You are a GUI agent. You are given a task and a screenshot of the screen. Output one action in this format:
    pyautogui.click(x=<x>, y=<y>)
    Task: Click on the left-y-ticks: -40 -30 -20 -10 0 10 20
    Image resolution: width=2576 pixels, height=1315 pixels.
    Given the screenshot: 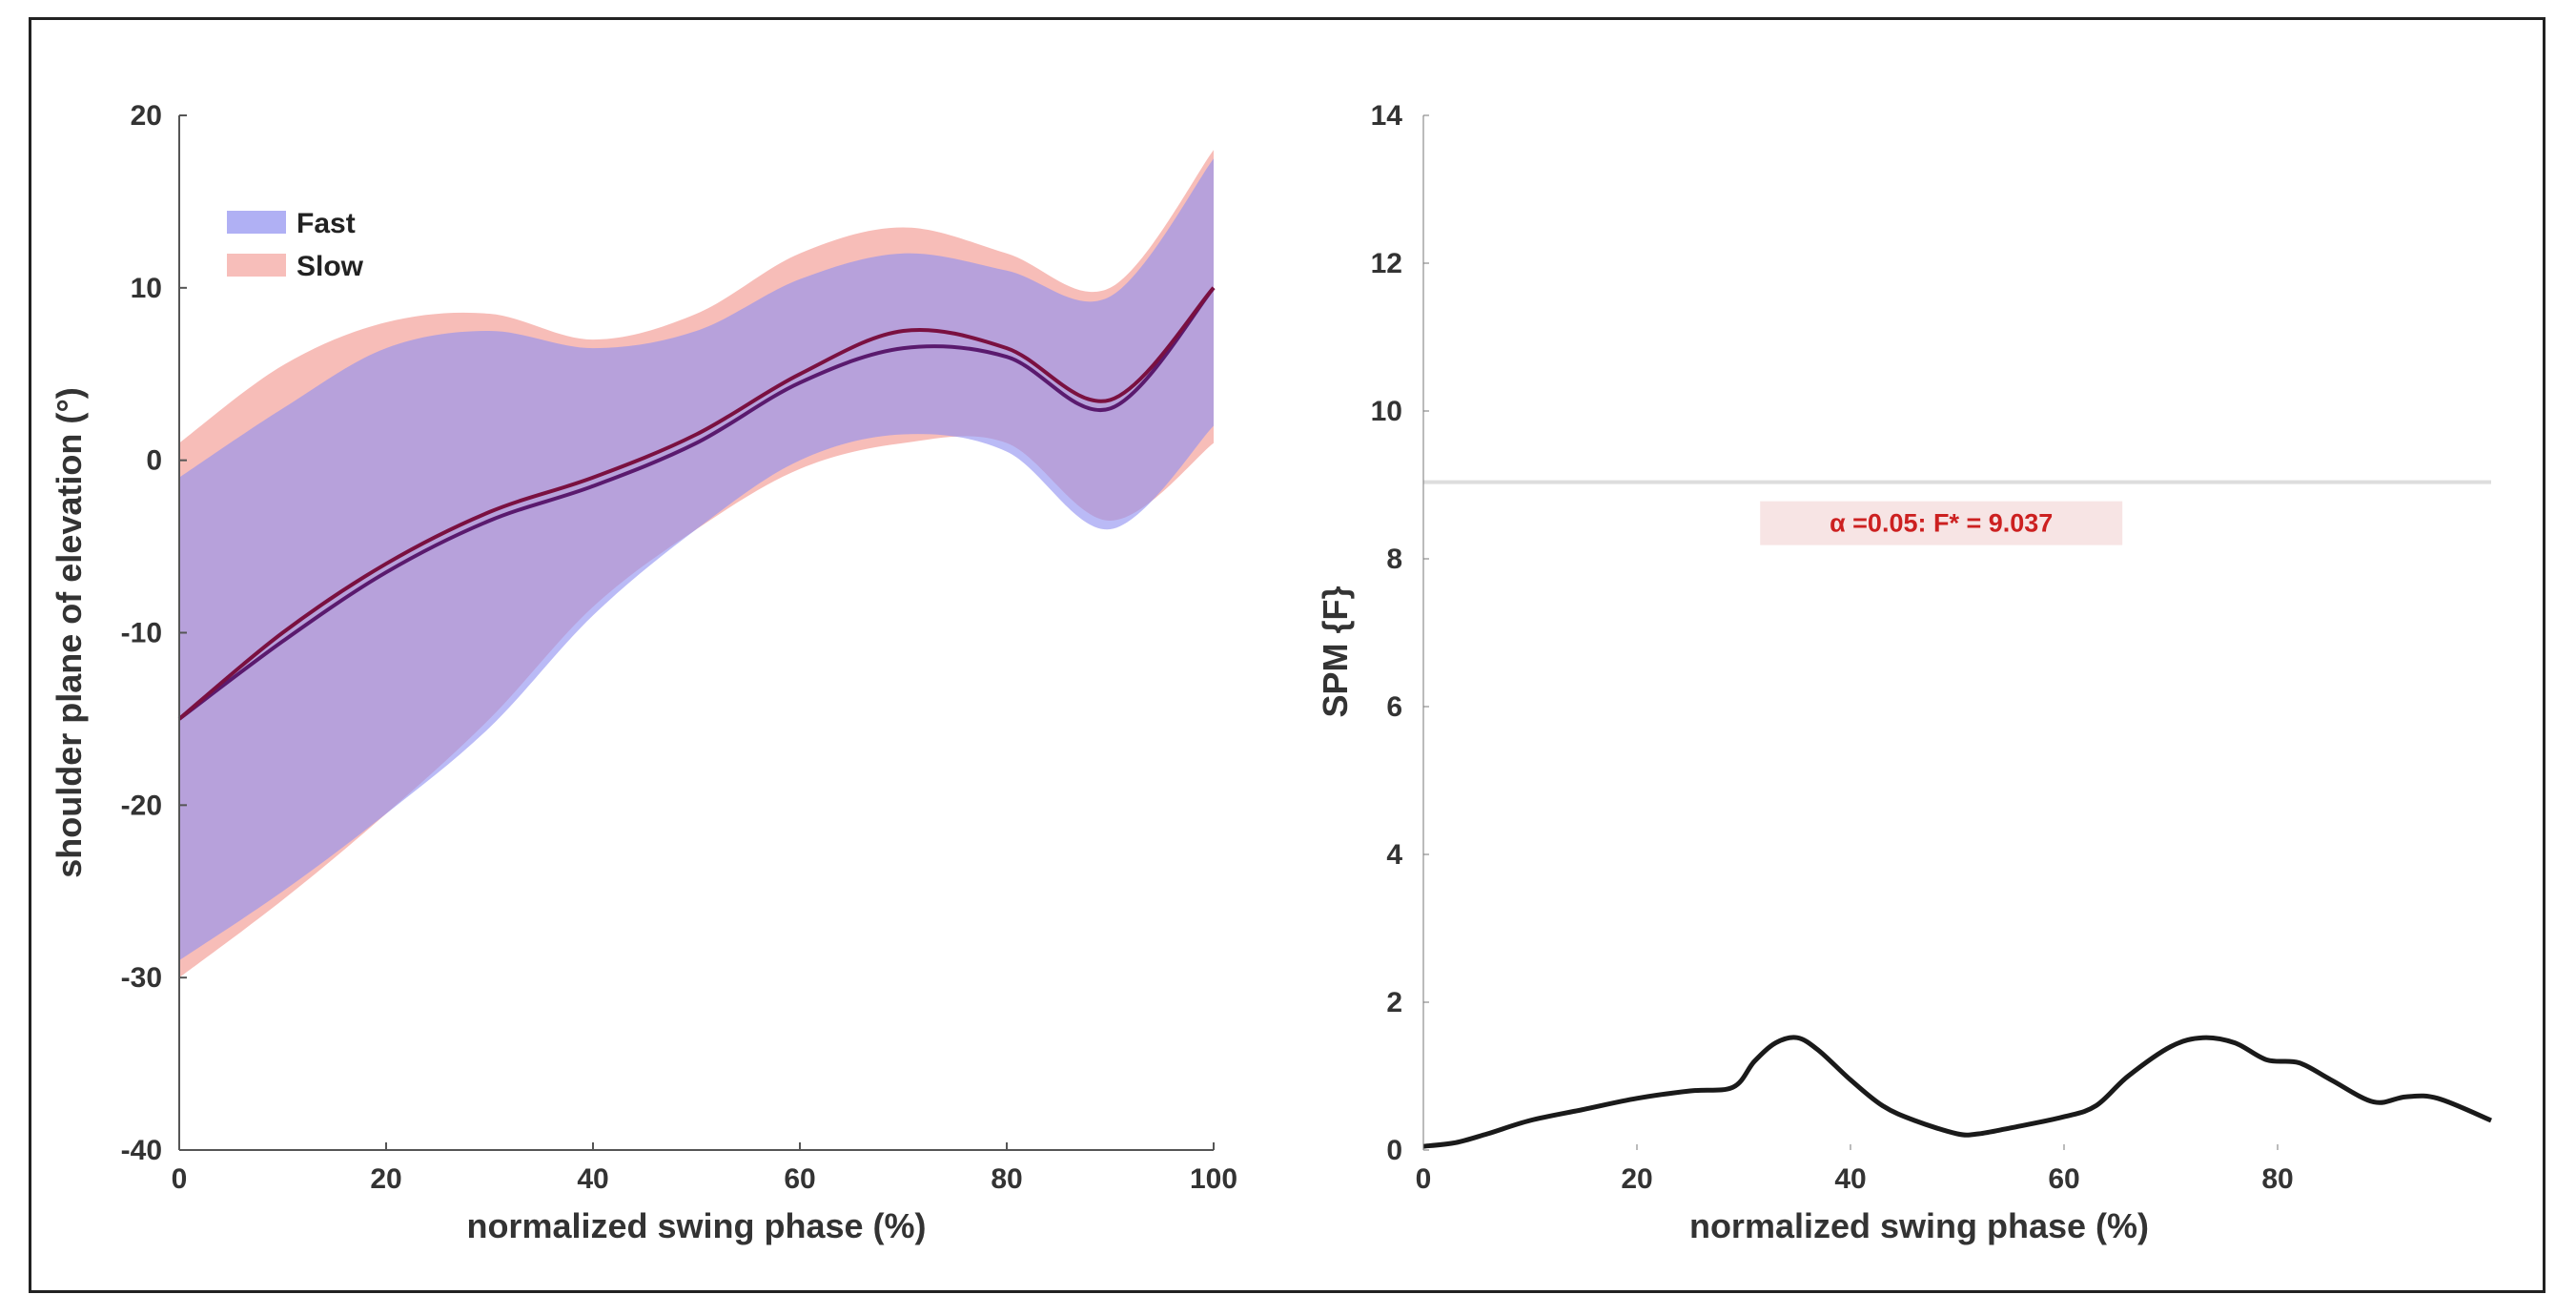 What is the action you would take?
    pyautogui.click(x=154, y=633)
    